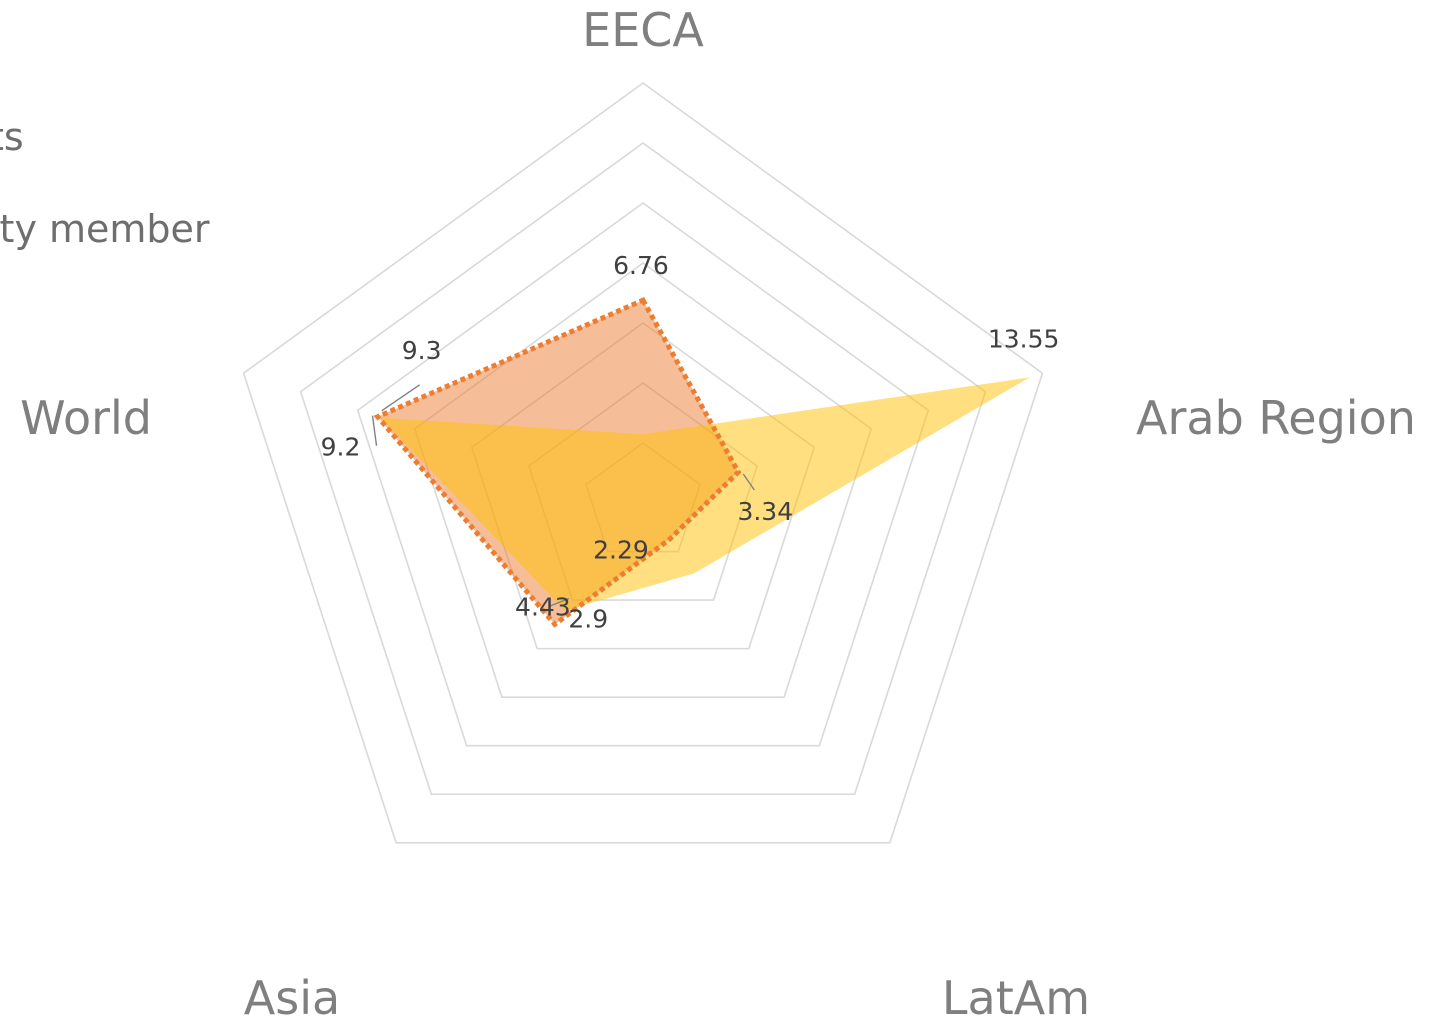  Describe the element at coordinates (1024, 338) in the screenshot. I see `data-label: 13.55` at that location.